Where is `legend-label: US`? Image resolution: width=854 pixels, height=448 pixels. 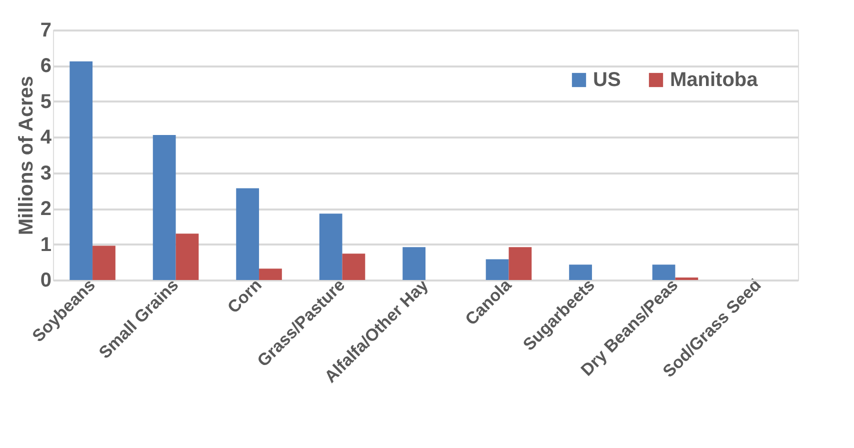
legend-label: US is located at coordinates (607, 80).